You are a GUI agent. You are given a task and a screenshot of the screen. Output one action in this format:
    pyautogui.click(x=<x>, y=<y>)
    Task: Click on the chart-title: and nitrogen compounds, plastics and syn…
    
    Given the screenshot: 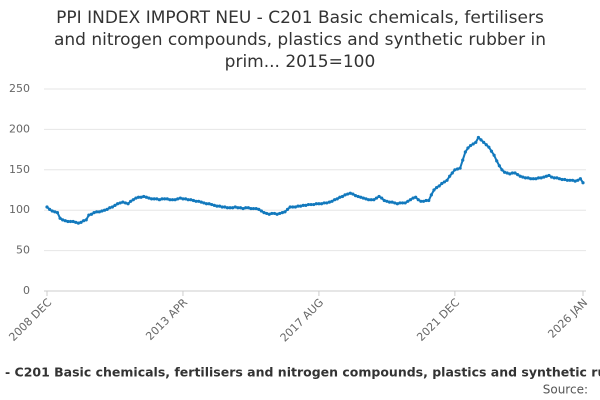 What is the action you would take?
    pyautogui.click(x=300, y=40)
    